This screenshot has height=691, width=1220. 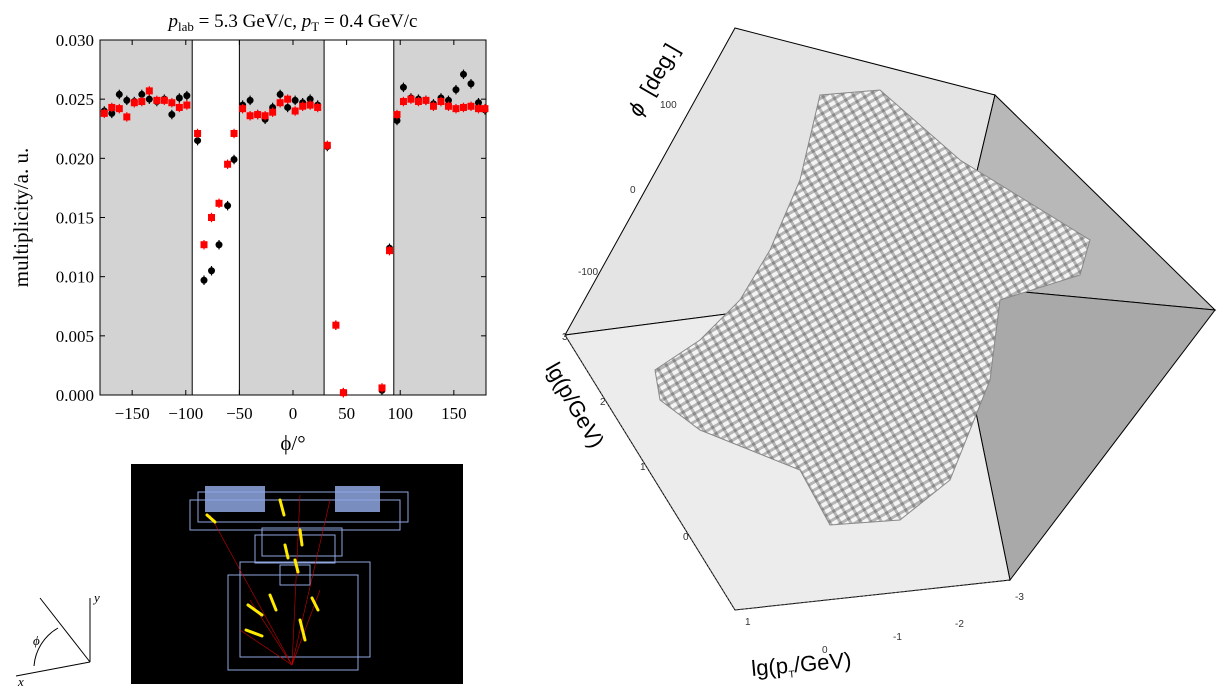 I want to click on x-tick-label: −150, so click(x=132, y=413).